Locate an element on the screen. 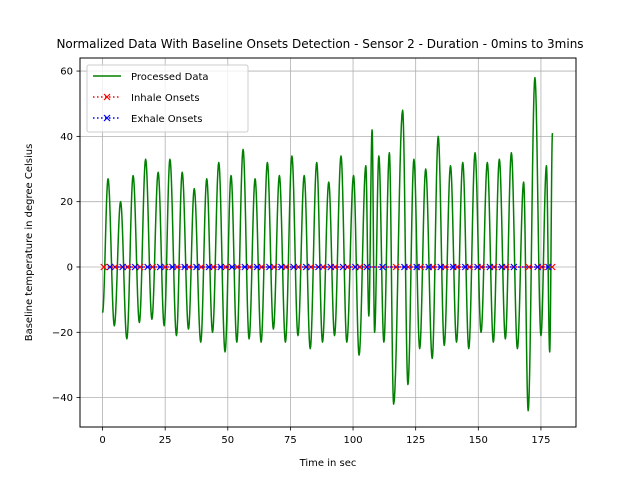 This screenshot has height=480, width=640. y-tick-label: −40 is located at coordinates (62, 398).